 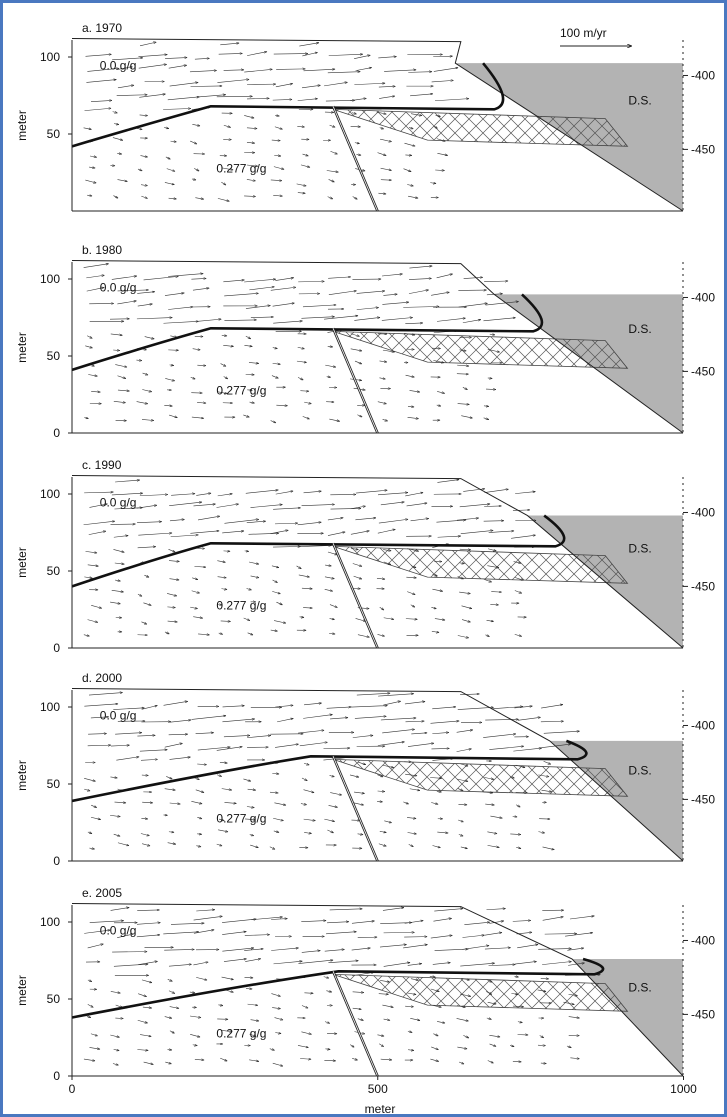 I want to click on right-tick-label: -400, so click(x=703, y=940).